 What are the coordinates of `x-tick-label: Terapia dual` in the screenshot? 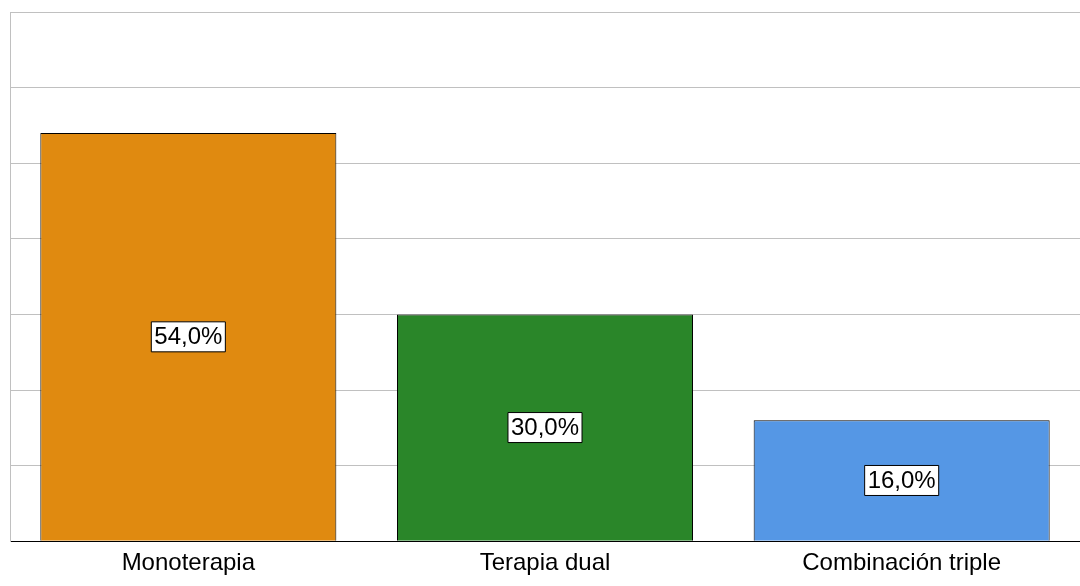 It's located at (545, 562).